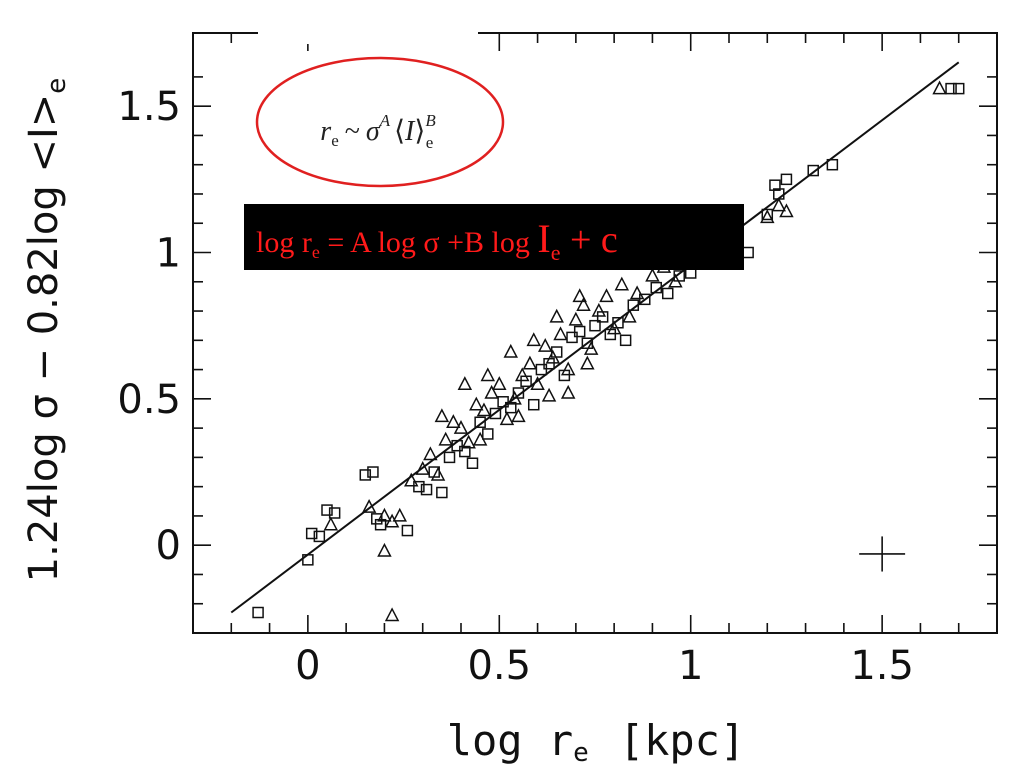  What do you see at coordinates (437, 240) in the screenshot?
I see `formula-box-text: log re = A log σ +B log Ie + c` at bounding box center [437, 240].